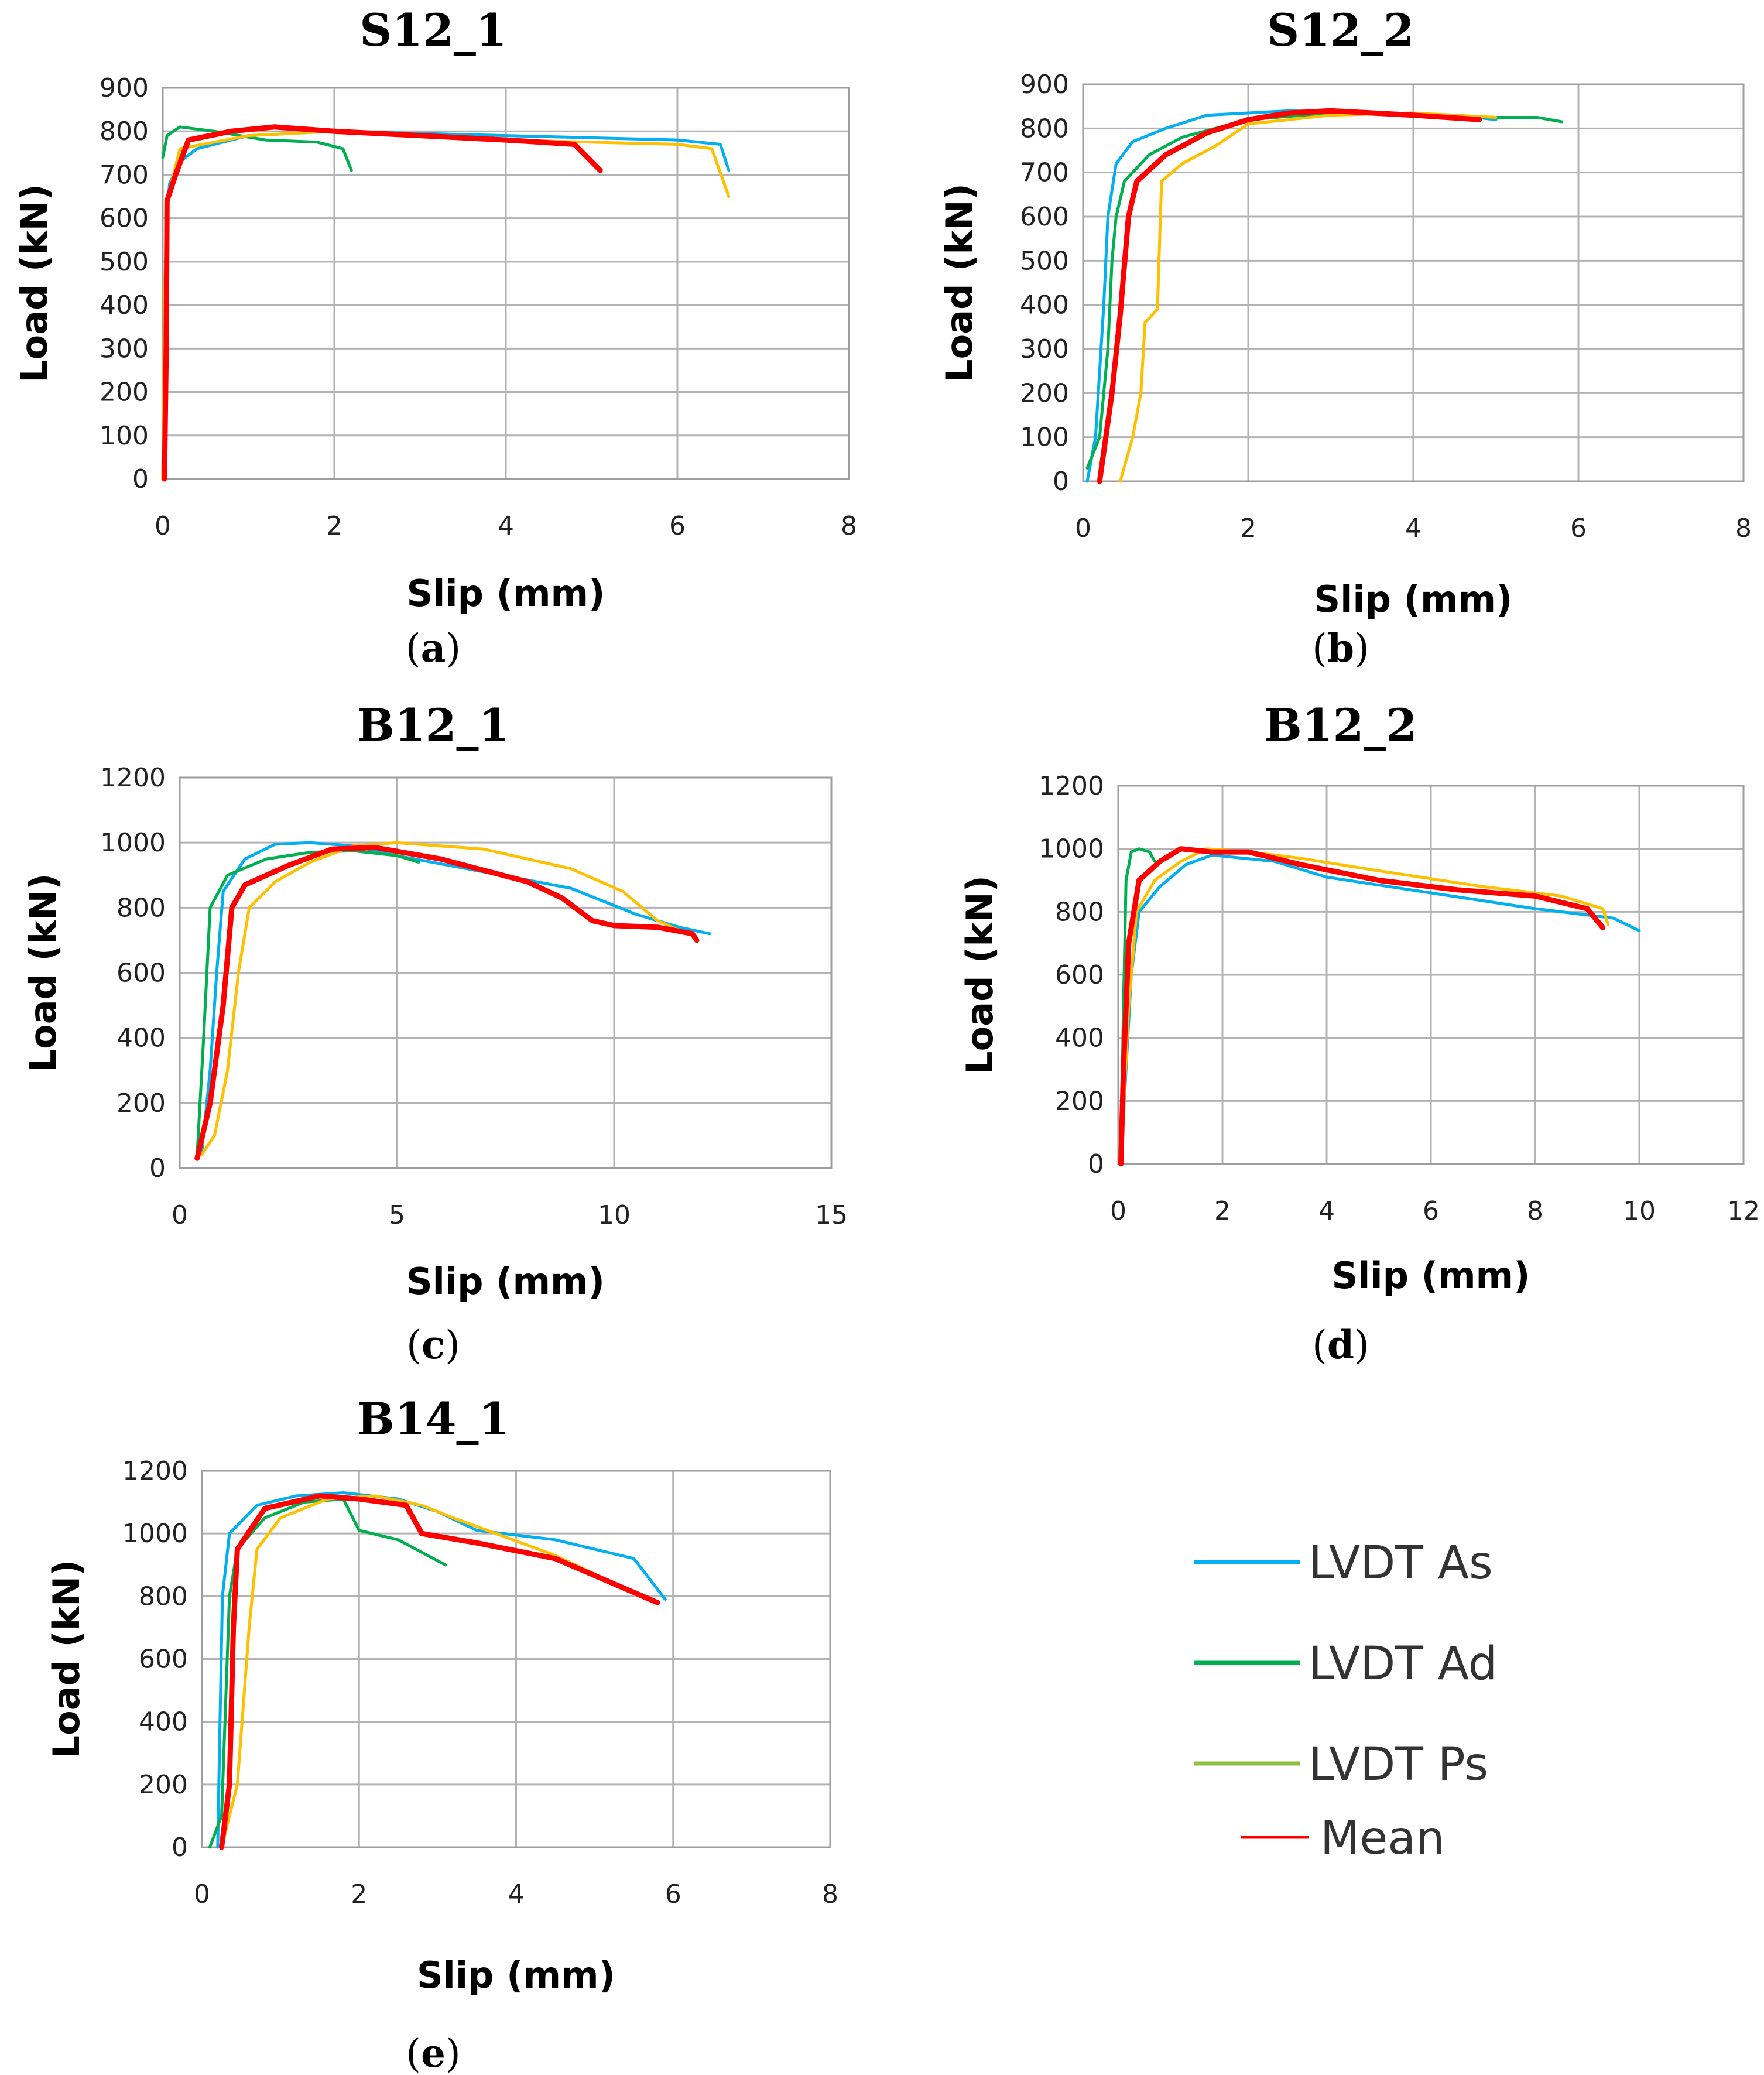 The width and height of the screenshot is (1764, 2075). What do you see at coordinates (1398, 1765) in the screenshot?
I see `legend-label: LVDT Ps` at bounding box center [1398, 1765].